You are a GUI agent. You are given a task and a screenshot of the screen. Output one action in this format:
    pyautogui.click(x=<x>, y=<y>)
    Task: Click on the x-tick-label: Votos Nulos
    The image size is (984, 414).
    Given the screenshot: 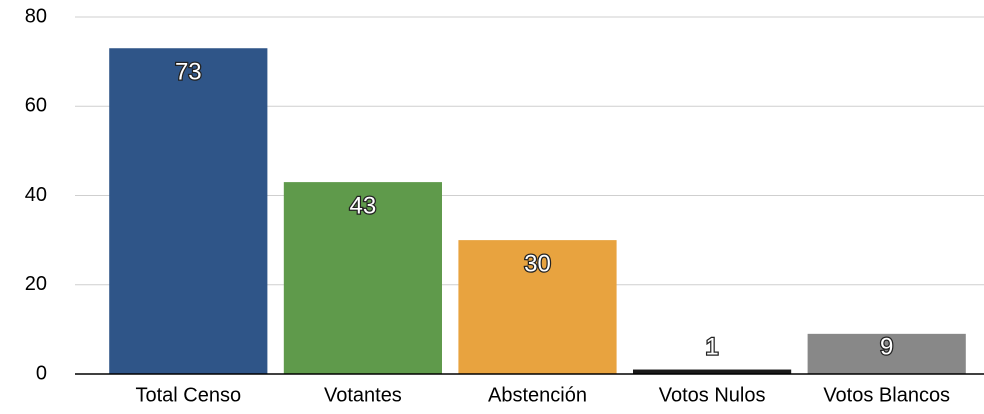 What is the action you would take?
    pyautogui.click(x=712, y=395)
    